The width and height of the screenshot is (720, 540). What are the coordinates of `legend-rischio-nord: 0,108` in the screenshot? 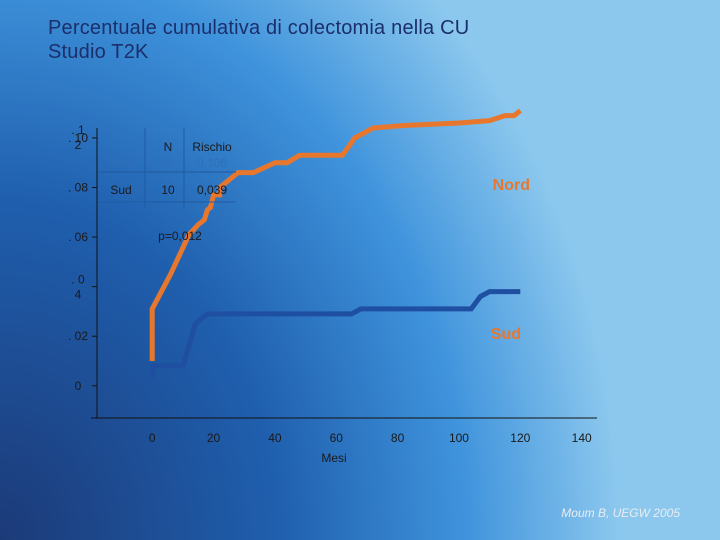 It's located at (212, 163).